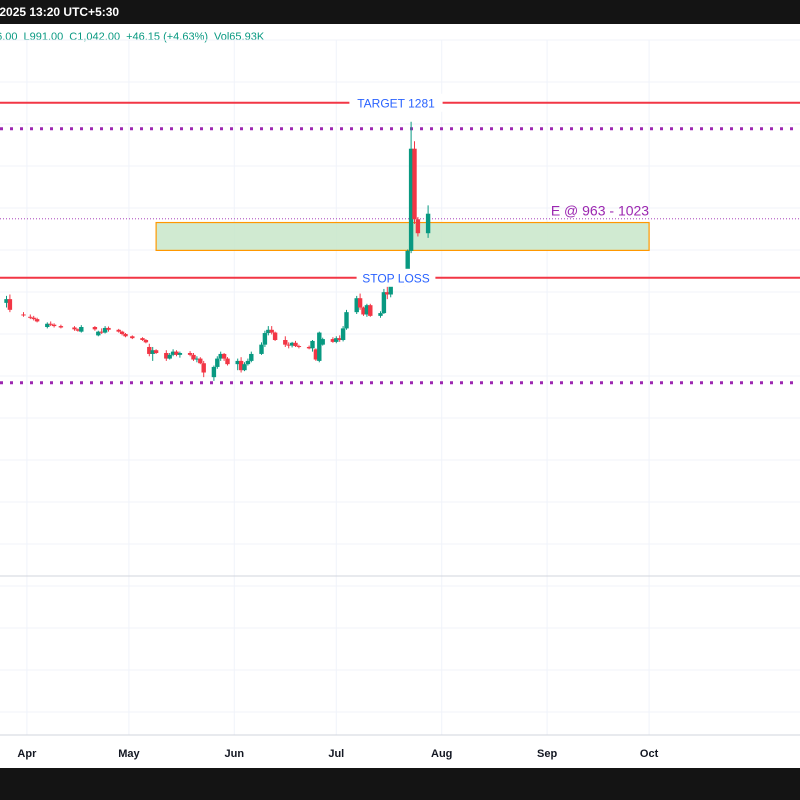 The width and height of the screenshot is (800, 800). Describe the element at coordinates (499, 190) in the screenshot. I see `chart-labels: TARGET 1281 STOP LOSS E @ 963 - 1023` at that location.